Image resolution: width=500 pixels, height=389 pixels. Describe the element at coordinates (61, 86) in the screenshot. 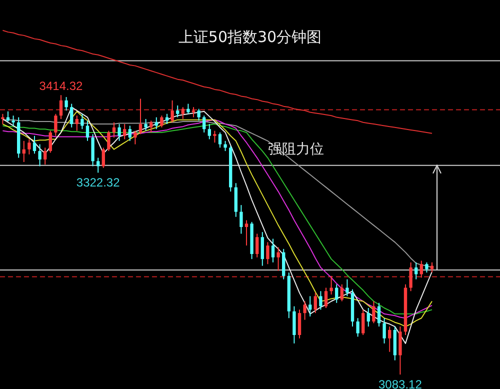

I see `annotation: 3414.32` at that location.